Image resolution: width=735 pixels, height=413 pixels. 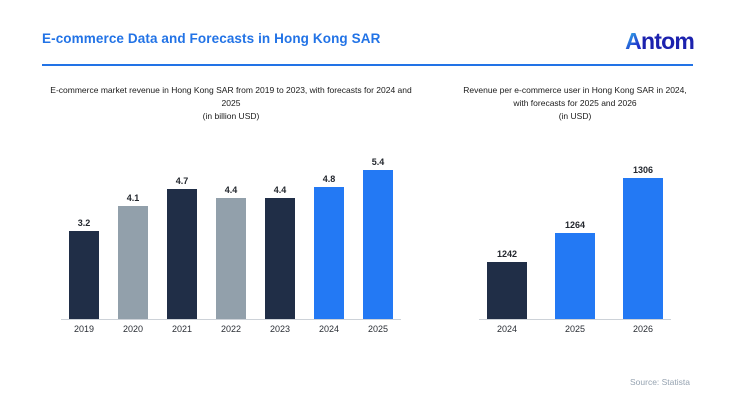 What do you see at coordinates (633, 41) in the screenshot?
I see `antom-logo-letter-a: A` at bounding box center [633, 41].